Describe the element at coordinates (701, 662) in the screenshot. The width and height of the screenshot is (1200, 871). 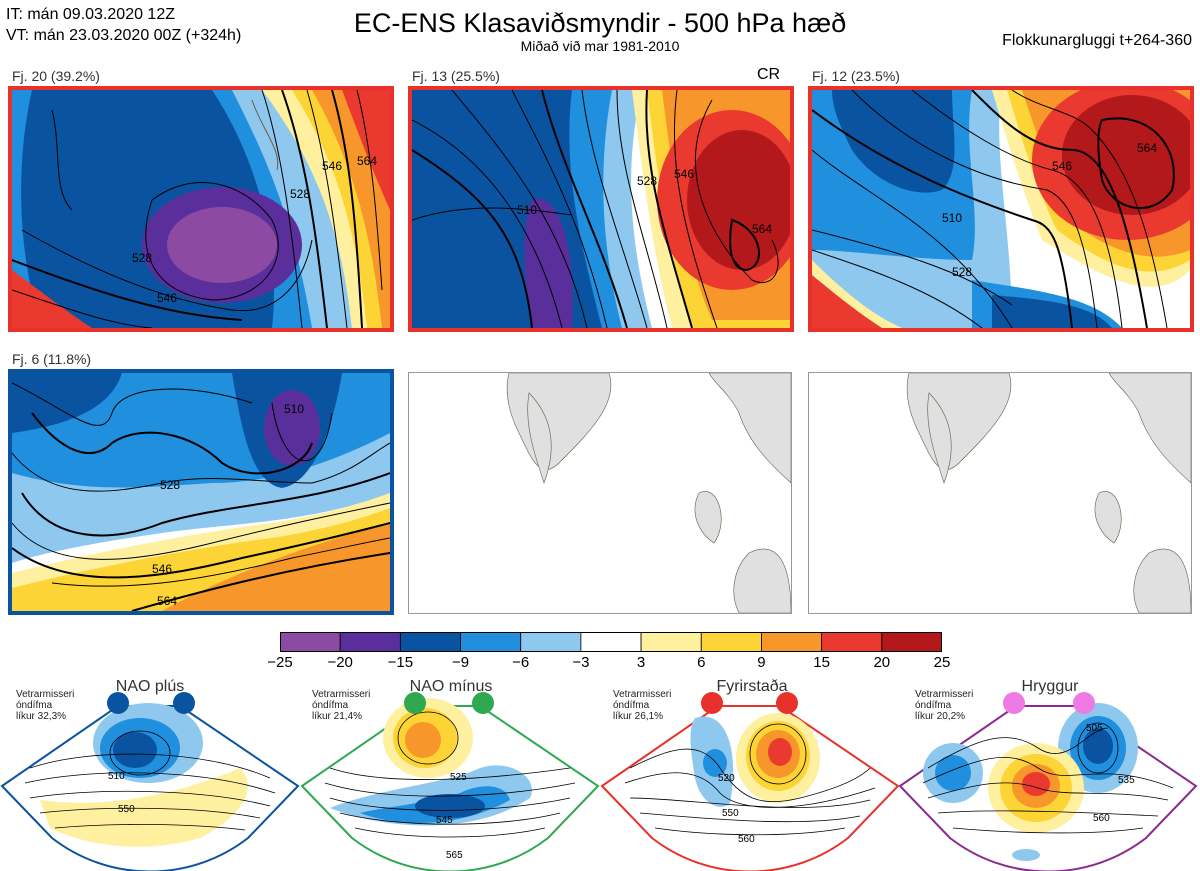
I see `colorbar-tick-label: 6` at that location.